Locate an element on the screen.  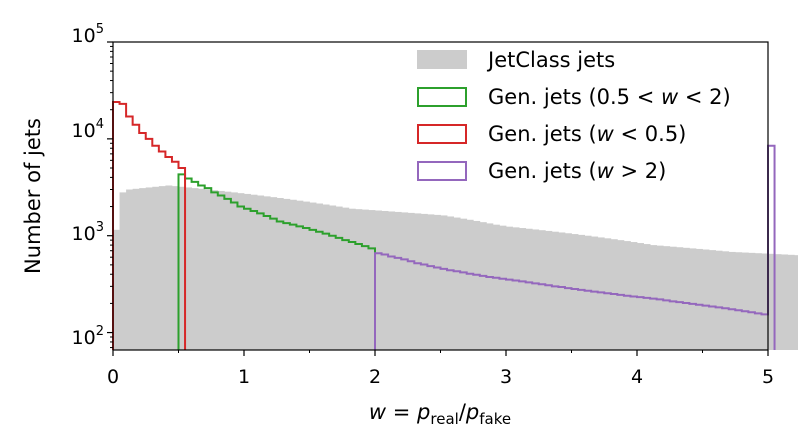
x-tick-label: 4 is located at coordinates (637, 377).